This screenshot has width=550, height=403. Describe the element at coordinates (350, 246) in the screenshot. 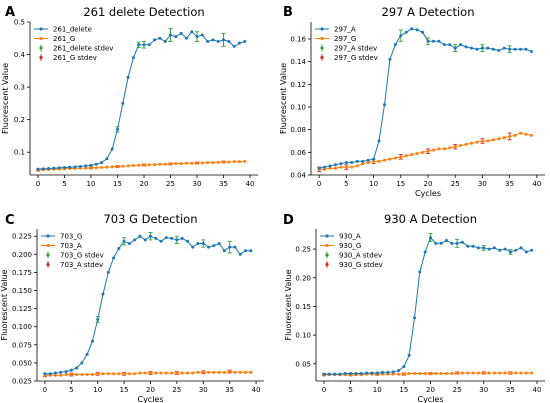

I see `legend-entry: 930_G` at that location.